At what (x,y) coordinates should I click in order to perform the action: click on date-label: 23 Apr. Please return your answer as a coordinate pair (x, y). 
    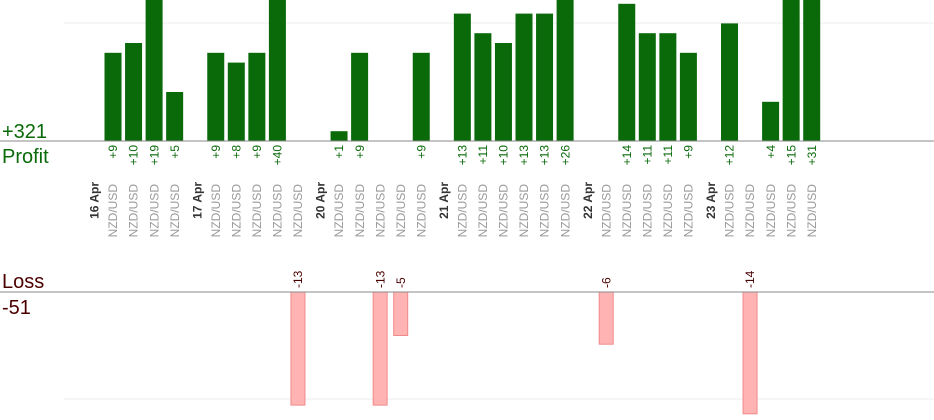
    Looking at the image, I should click on (711, 200).